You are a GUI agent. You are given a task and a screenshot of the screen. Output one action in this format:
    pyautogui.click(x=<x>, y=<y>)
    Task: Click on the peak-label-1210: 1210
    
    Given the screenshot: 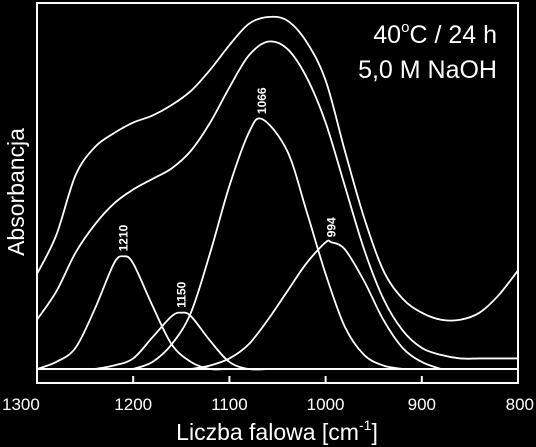 What is the action you would take?
    pyautogui.click(x=124, y=237)
    